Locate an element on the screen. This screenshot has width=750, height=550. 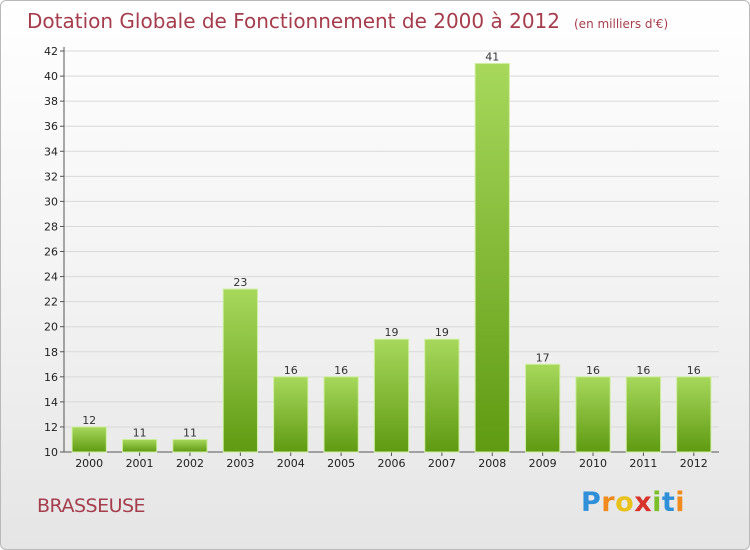
y-tick-label: 26 is located at coordinates (51, 252).